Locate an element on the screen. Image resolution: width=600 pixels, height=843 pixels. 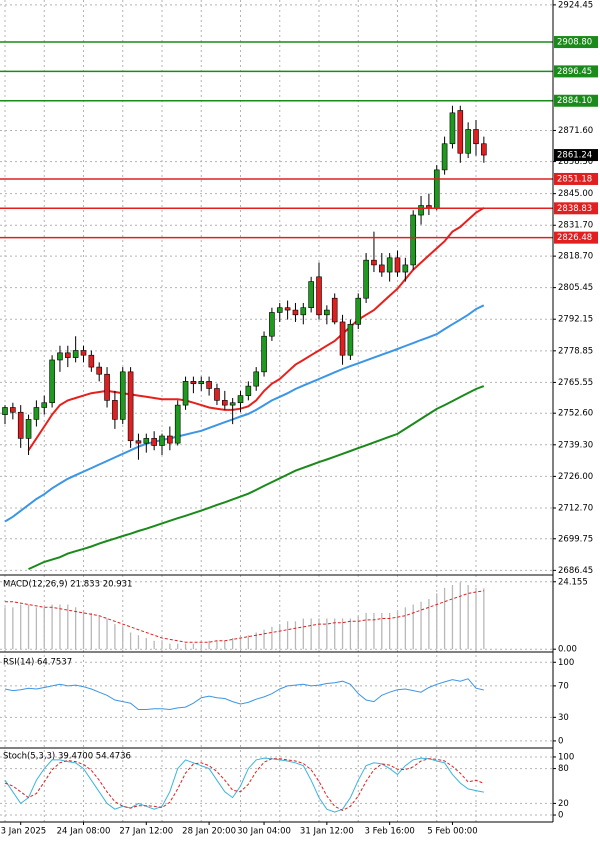
x-tick-label: 5 Feb 00:00 is located at coordinates (452, 832).